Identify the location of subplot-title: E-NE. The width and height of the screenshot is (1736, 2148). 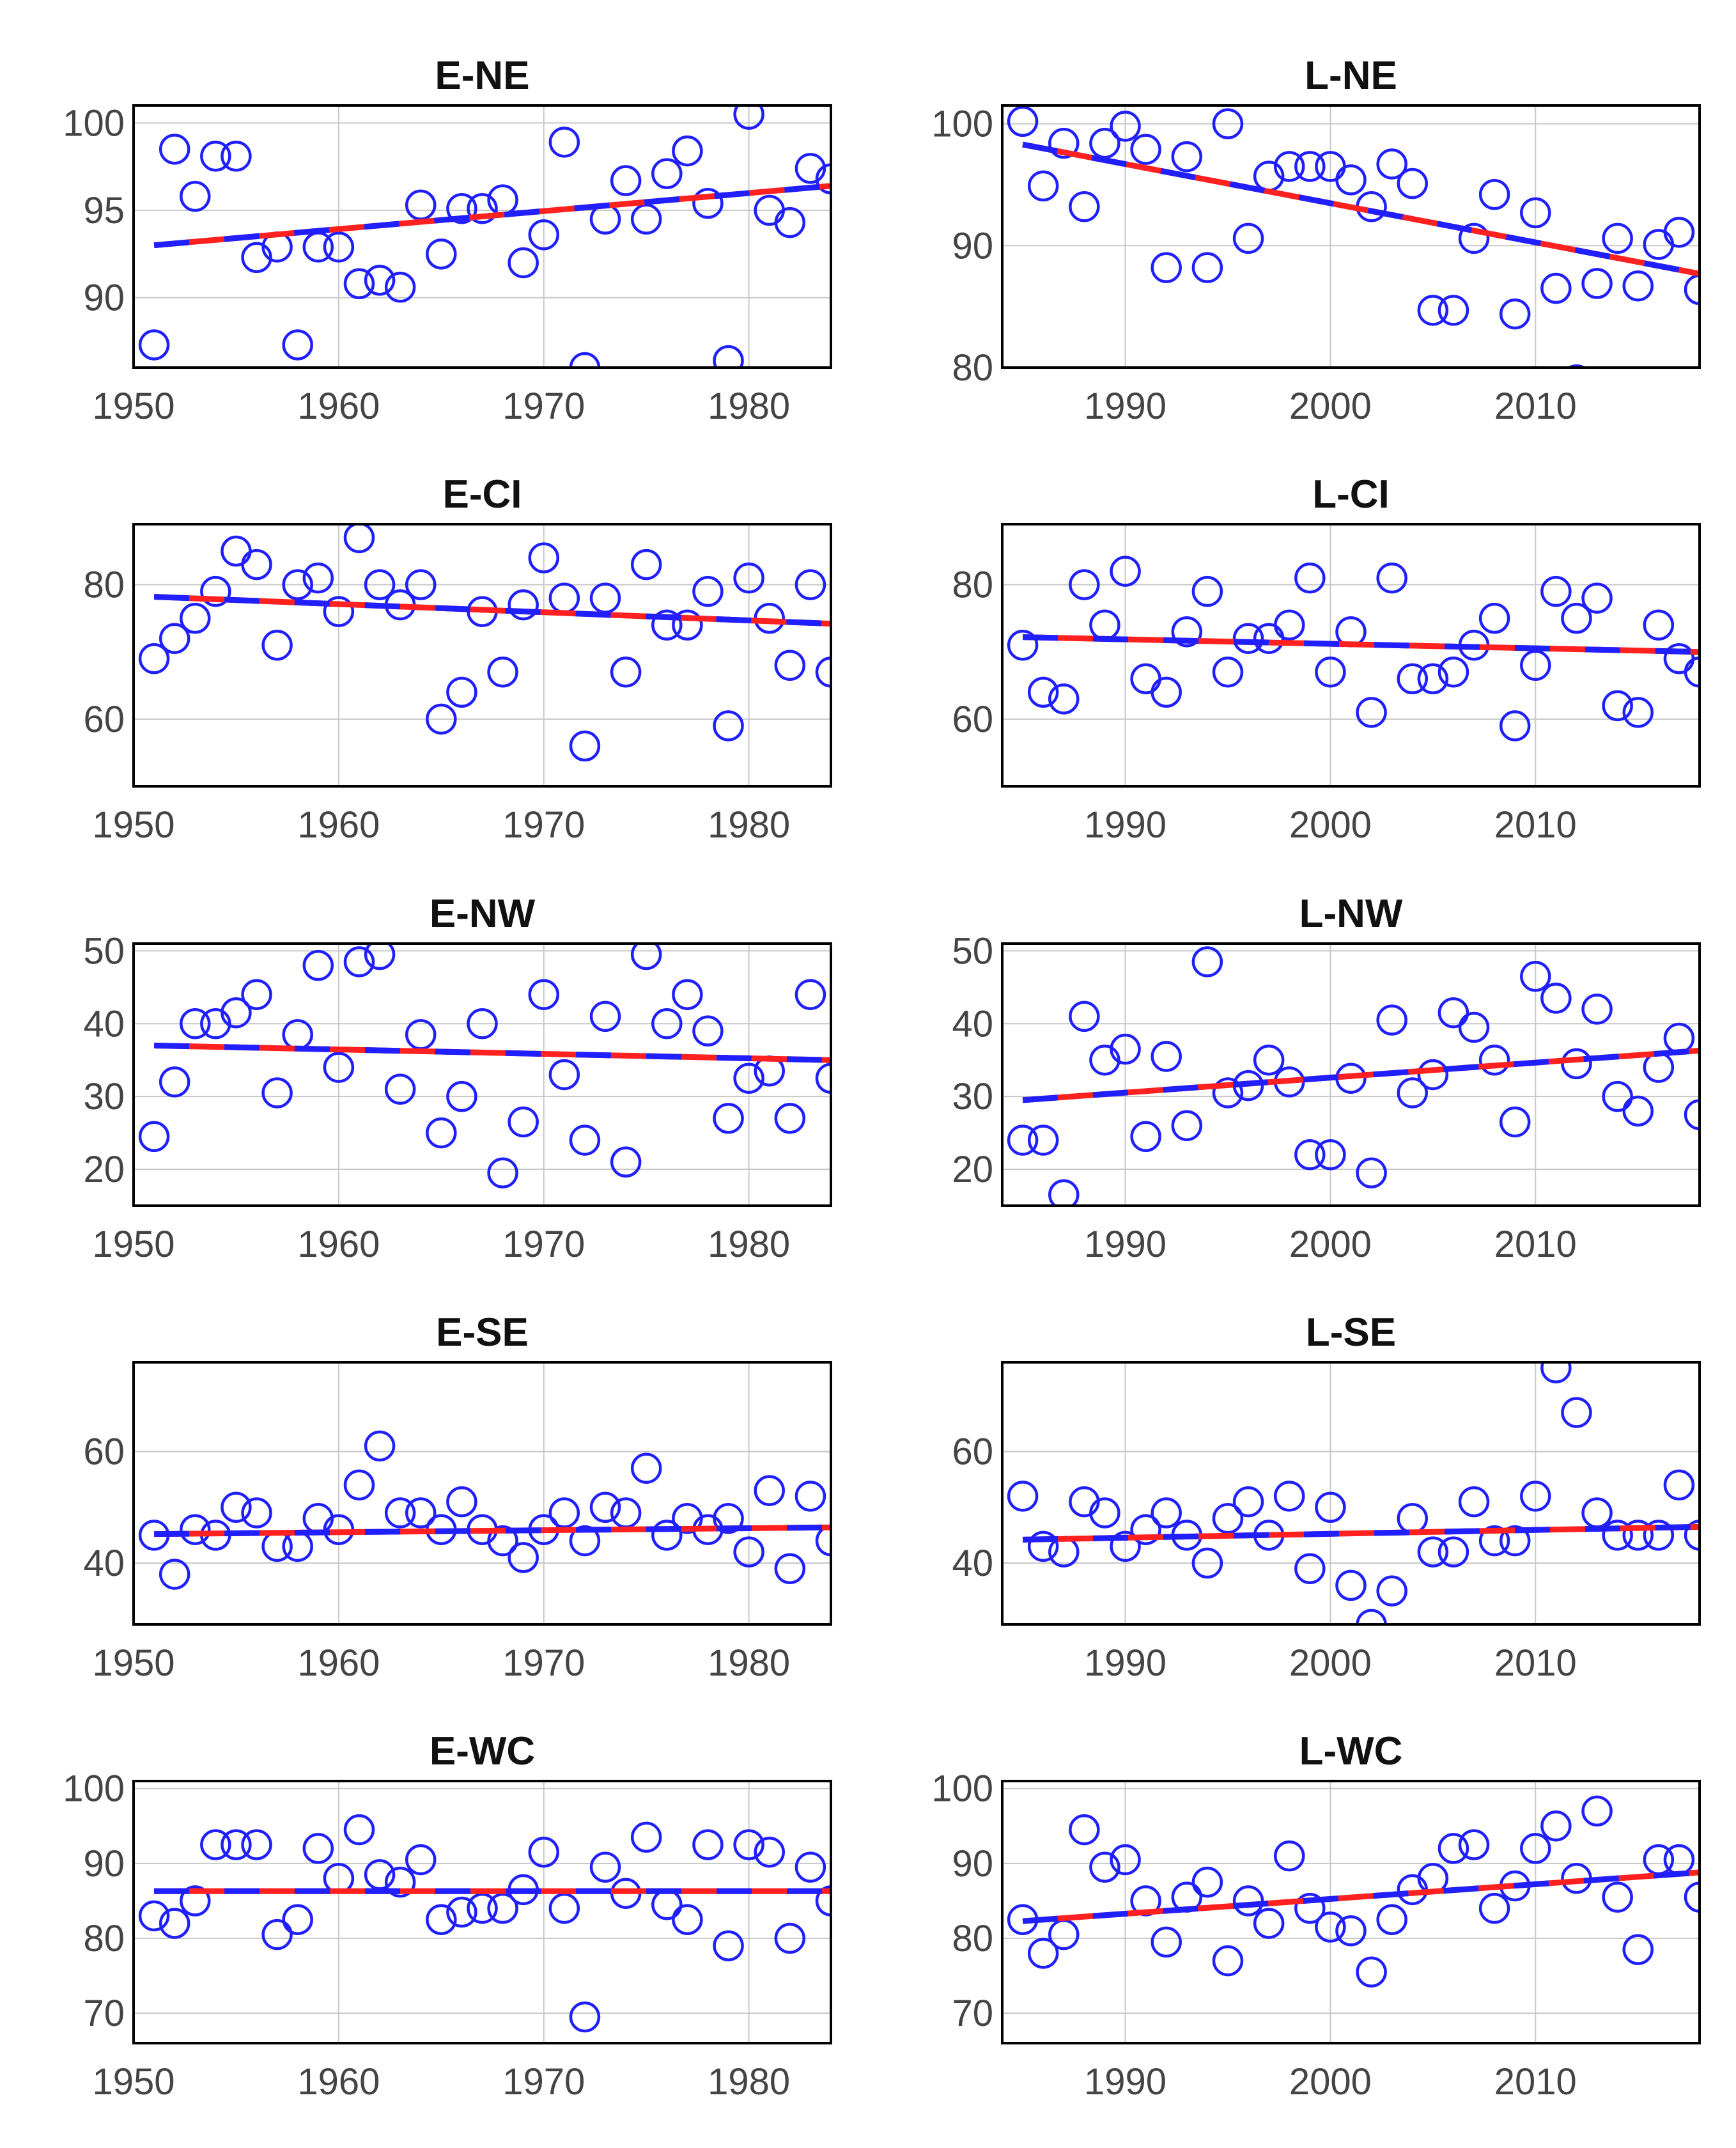
(482, 76).